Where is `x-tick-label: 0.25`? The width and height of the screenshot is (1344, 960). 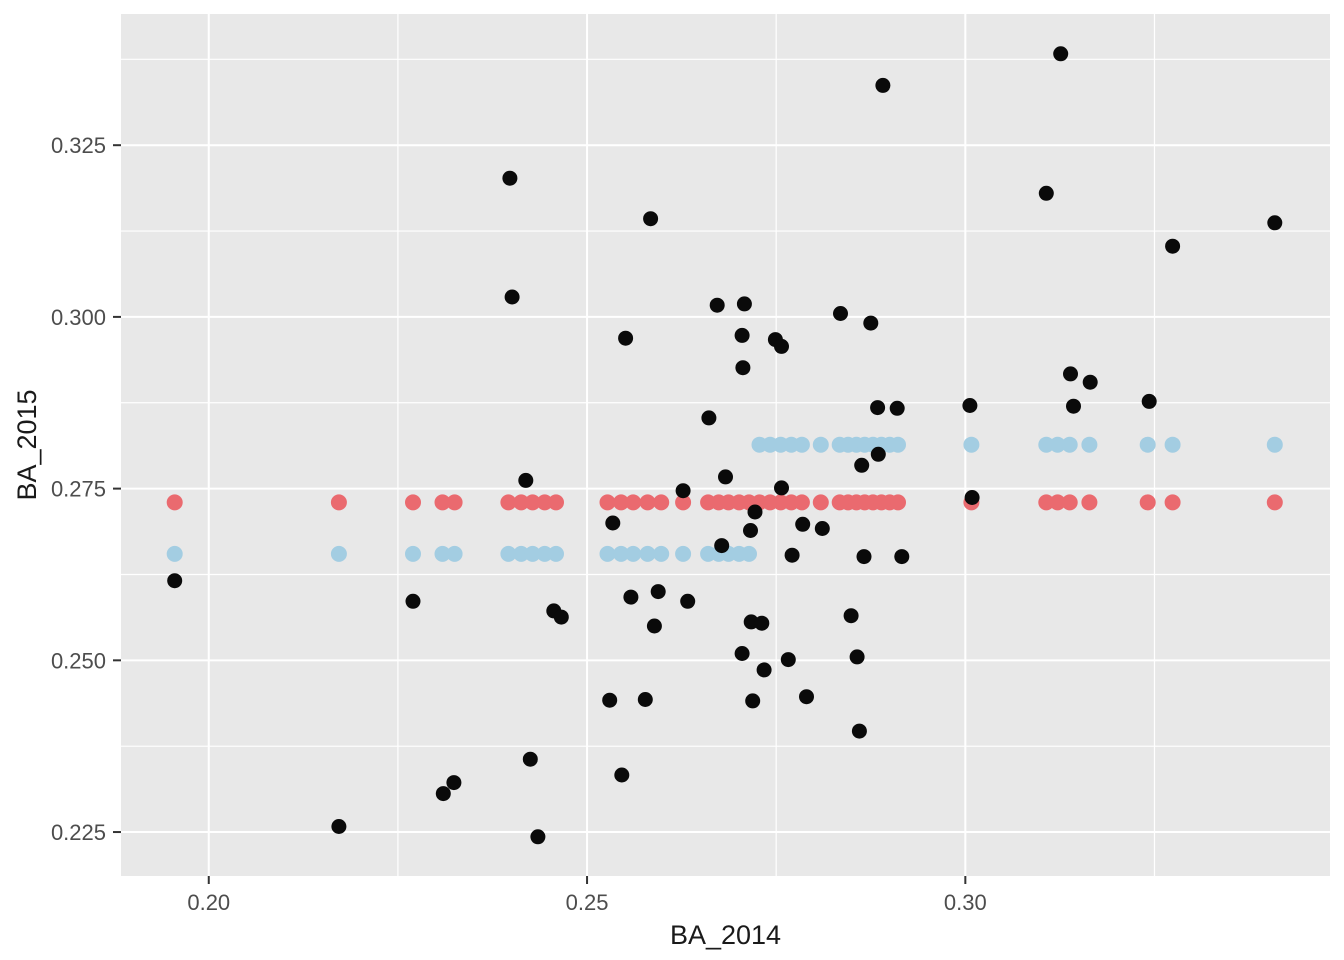 x-tick-label: 0.25 is located at coordinates (587, 902).